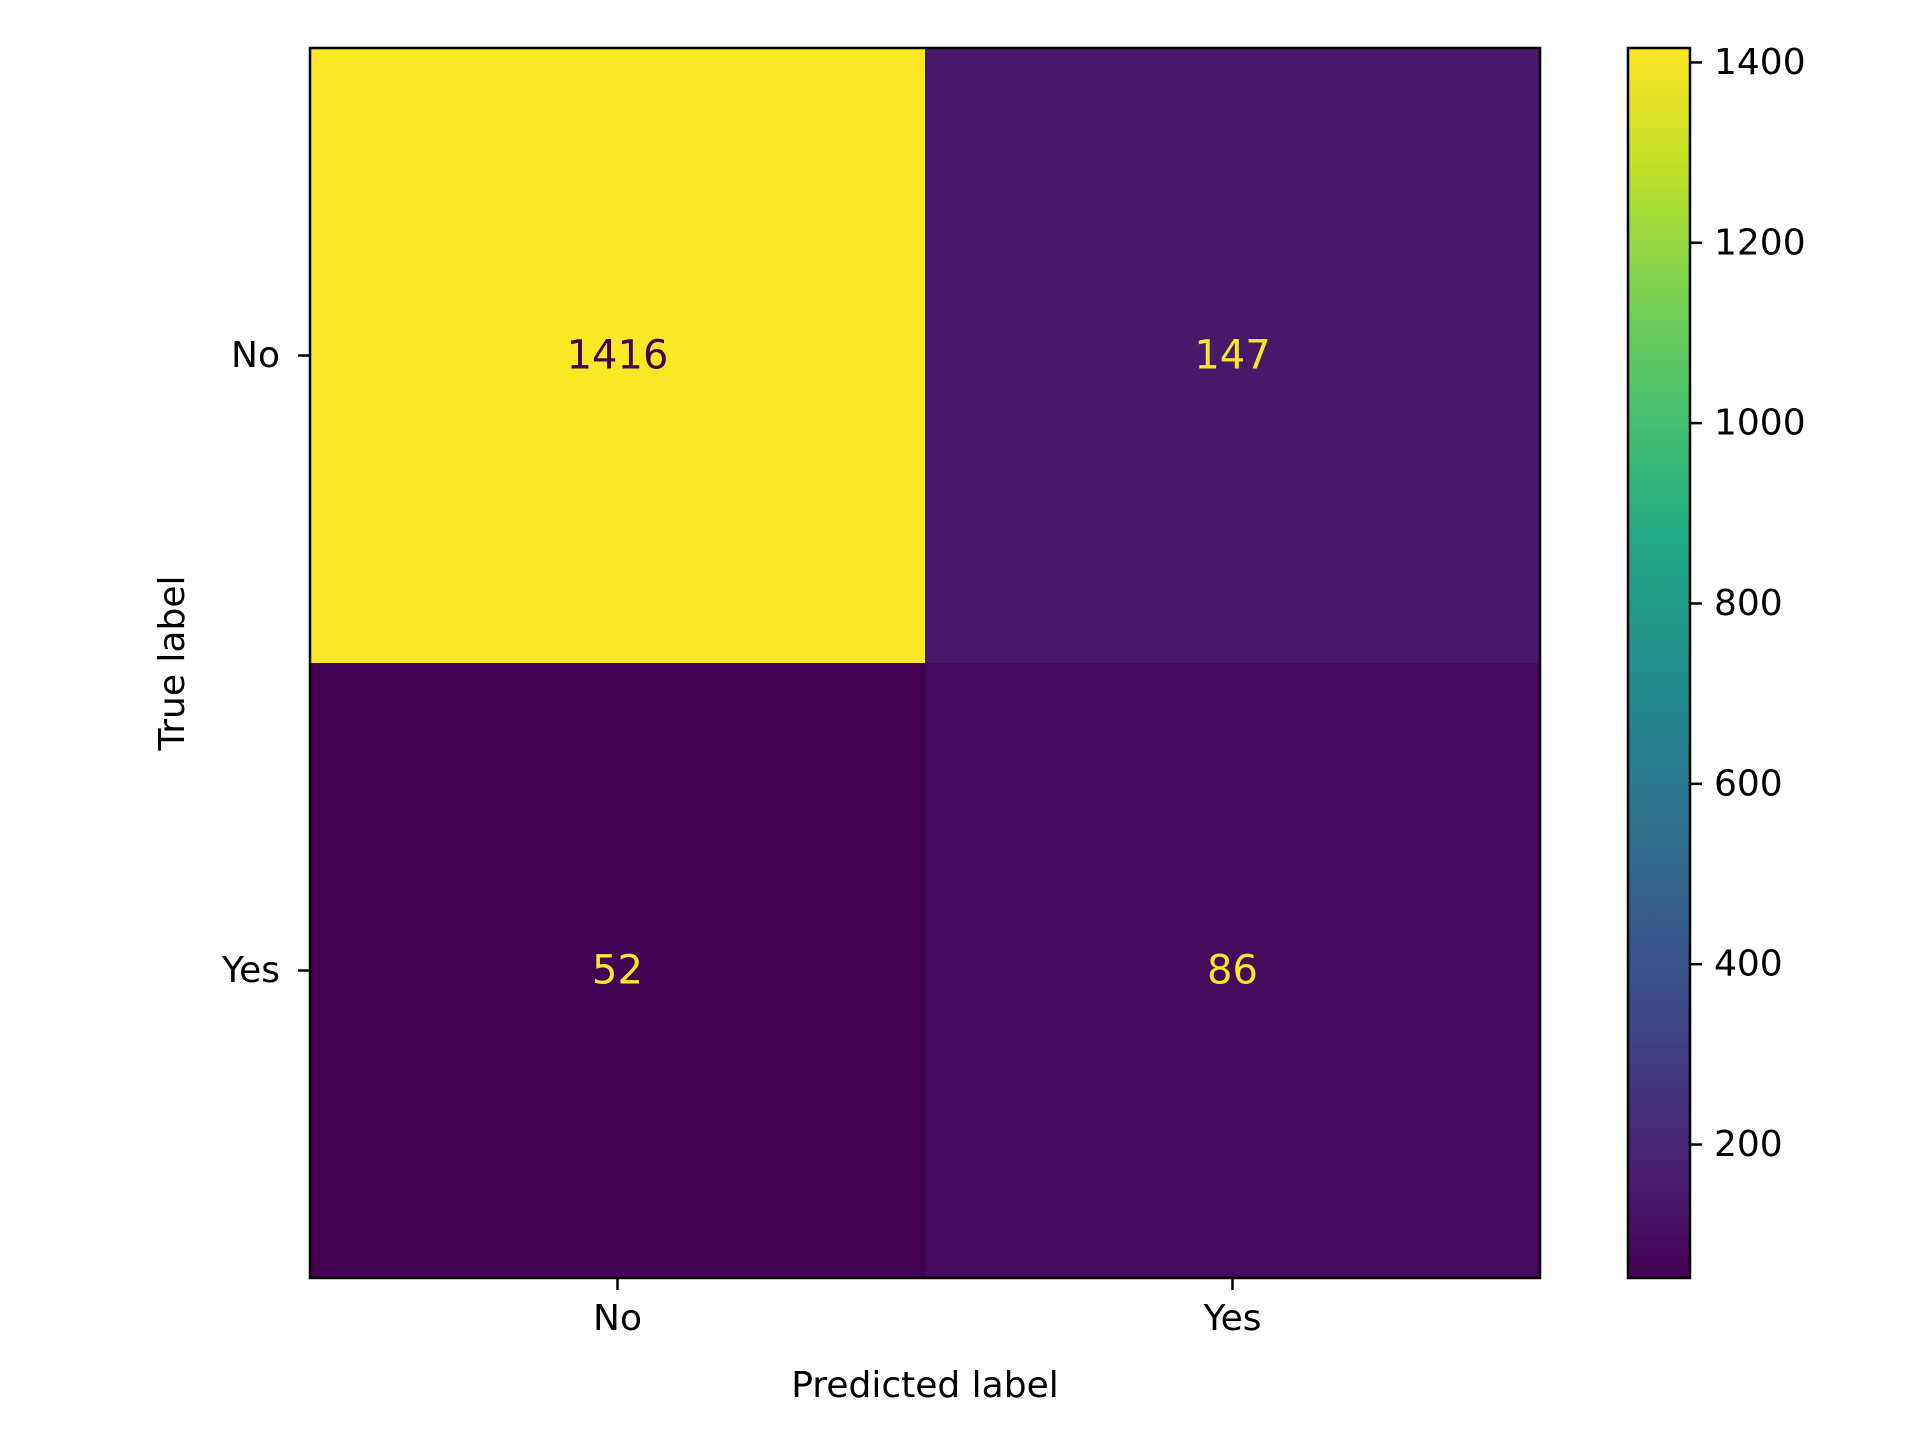  I want to click on cell-value-label: 86, so click(1232, 971).